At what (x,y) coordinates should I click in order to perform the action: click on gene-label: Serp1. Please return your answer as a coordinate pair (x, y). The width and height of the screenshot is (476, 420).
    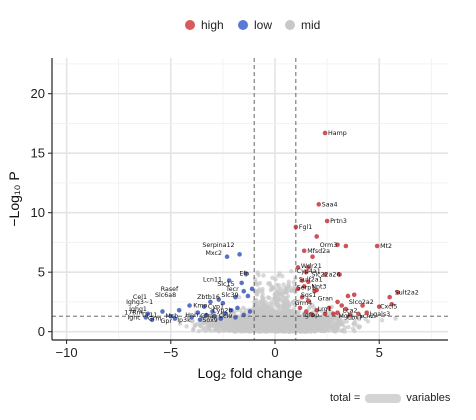
    Looking at the image, I should click on (306, 288).